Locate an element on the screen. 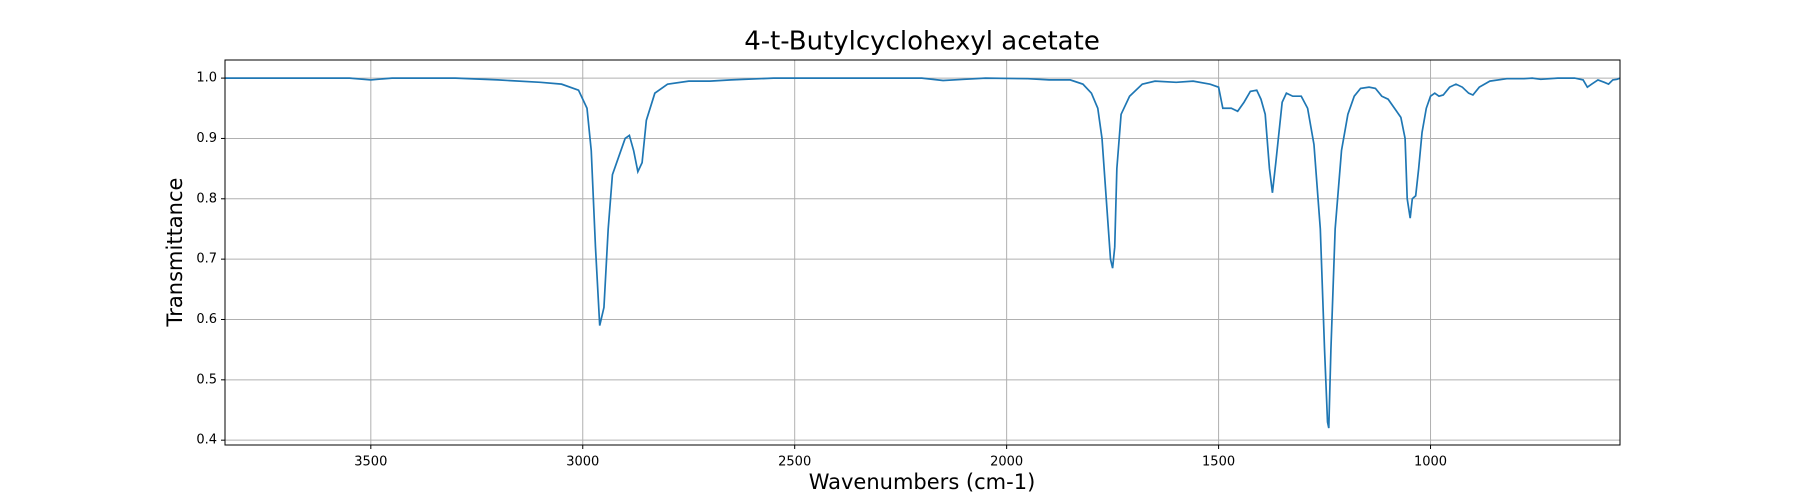 Image resolution: width=1800 pixels, height=500 pixels. y-tick-label: 0.7 is located at coordinates (206, 259).